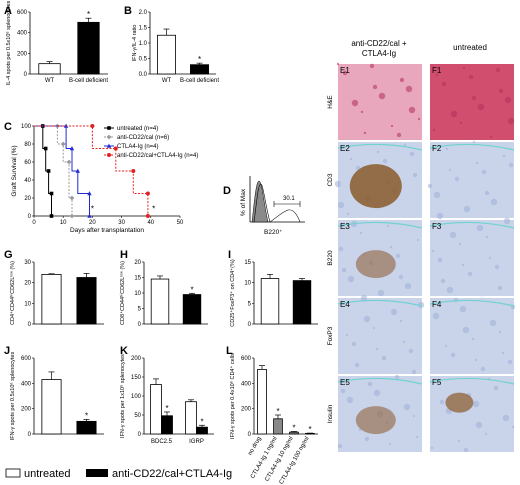  I want to click on legend-label-untreated: untreated, so click(47, 474).